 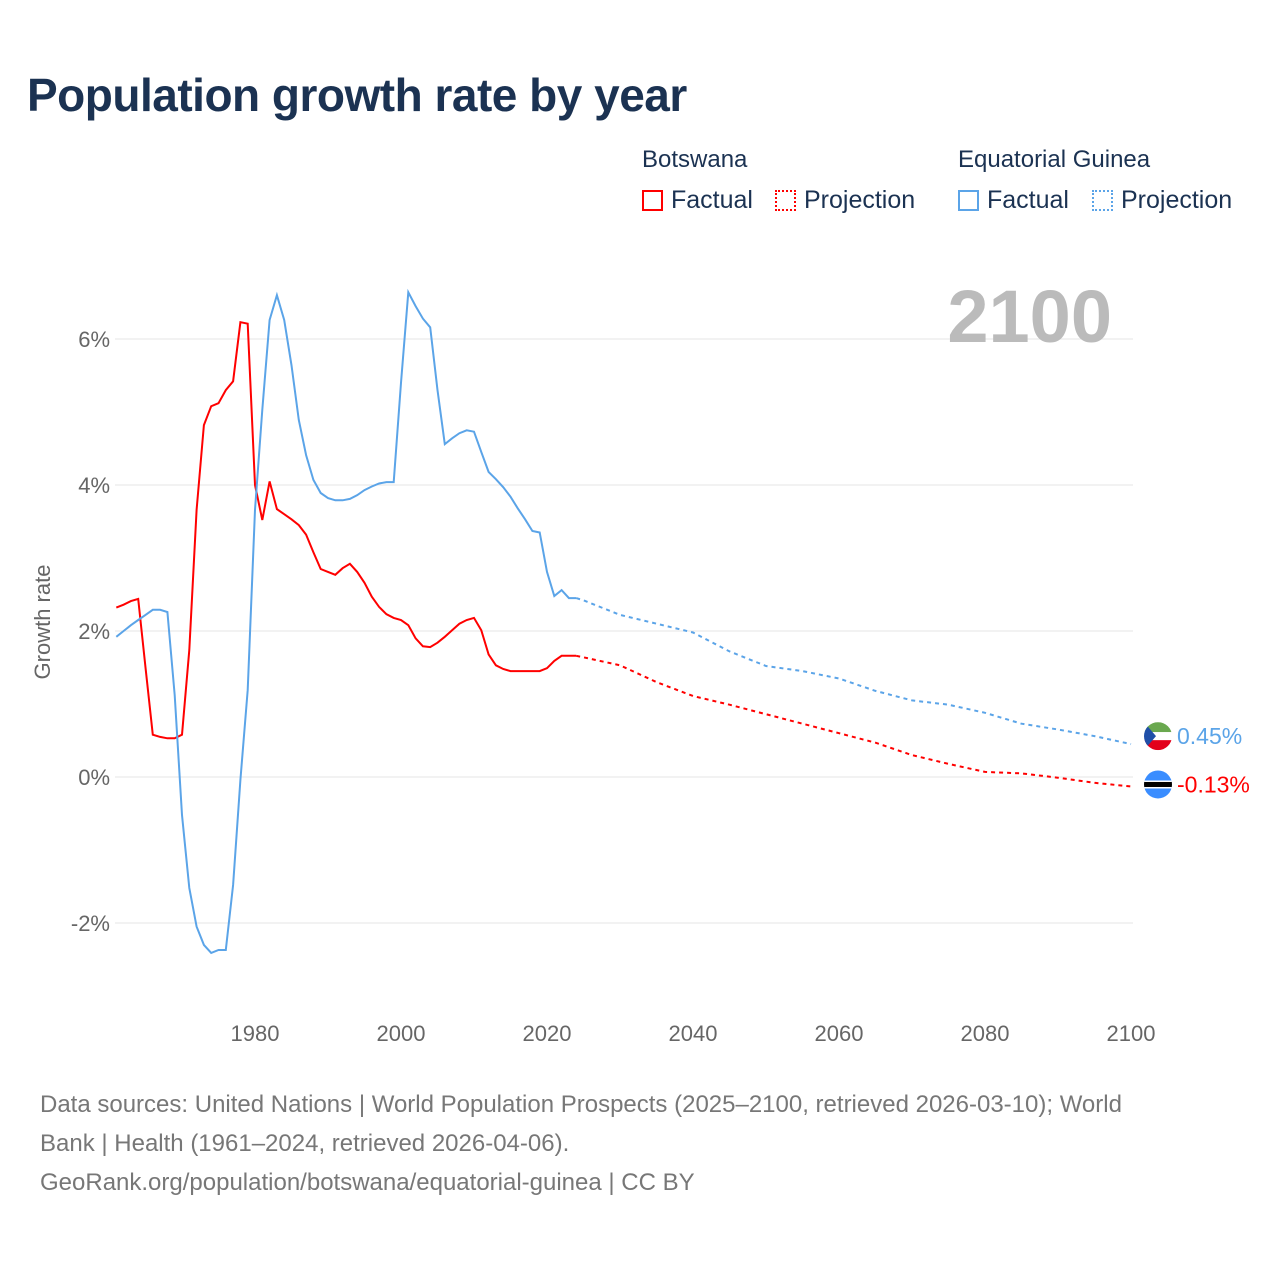 What do you see at coordinates (1158, 784) in the screenshot?
I see `botswana-flag-icon` at bounding box center [1158, 784].